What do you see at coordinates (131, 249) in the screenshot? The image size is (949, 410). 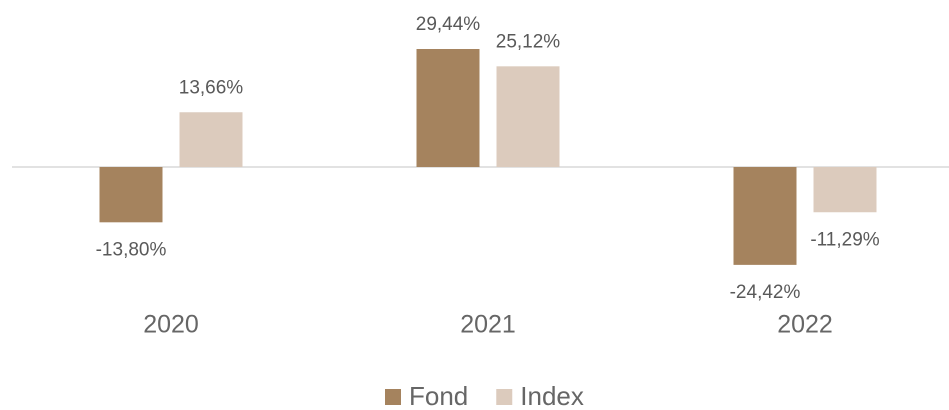 I see `value-label: -13,80%` at bounding box center [131, 249].